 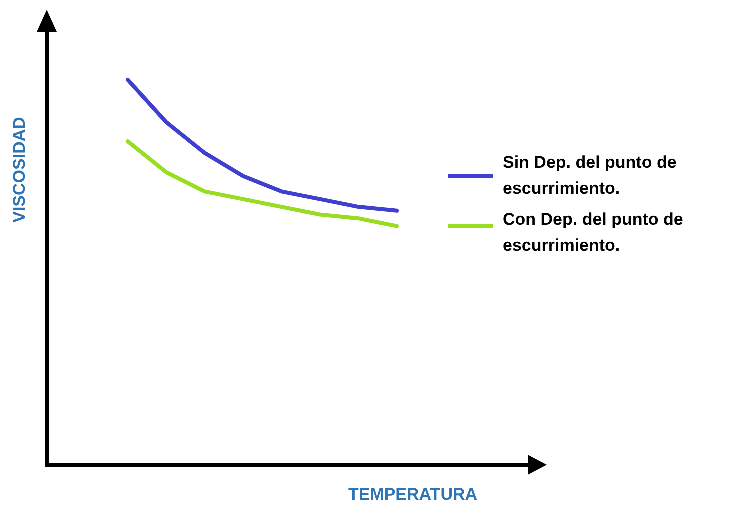 I want to click on legend-label: Sin Dep. del punto de escurrimiento., so click(x=590, y=175).